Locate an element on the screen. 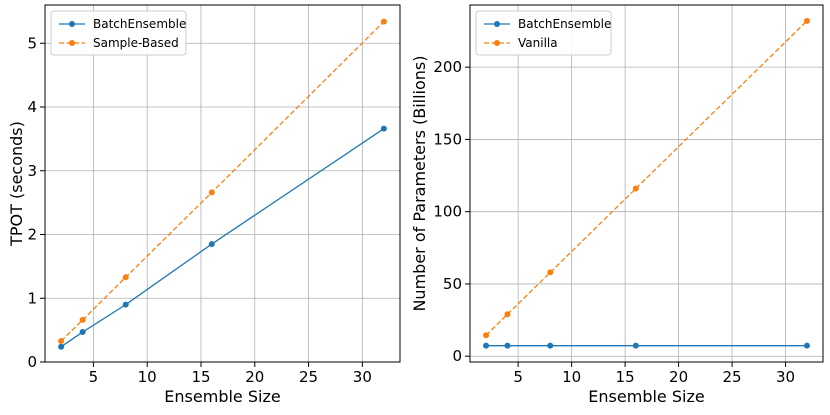  y-tick-label: 50 is located at coordinates (452, 284).